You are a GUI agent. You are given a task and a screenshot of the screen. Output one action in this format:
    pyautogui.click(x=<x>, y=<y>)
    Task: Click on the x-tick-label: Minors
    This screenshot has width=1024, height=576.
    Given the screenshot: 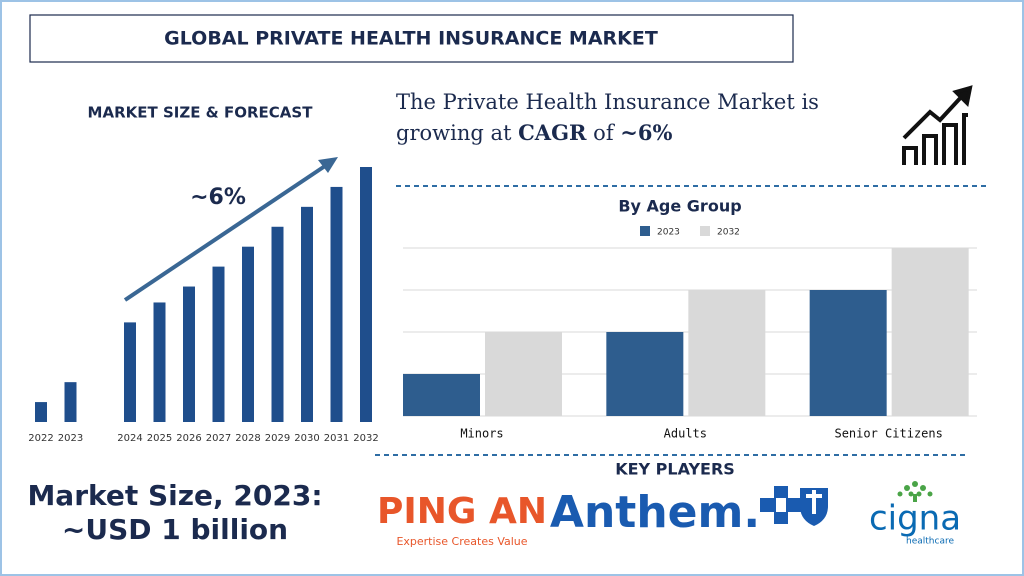 What is the action you would take?
    pyautogui.click(x=481, y=434)
    